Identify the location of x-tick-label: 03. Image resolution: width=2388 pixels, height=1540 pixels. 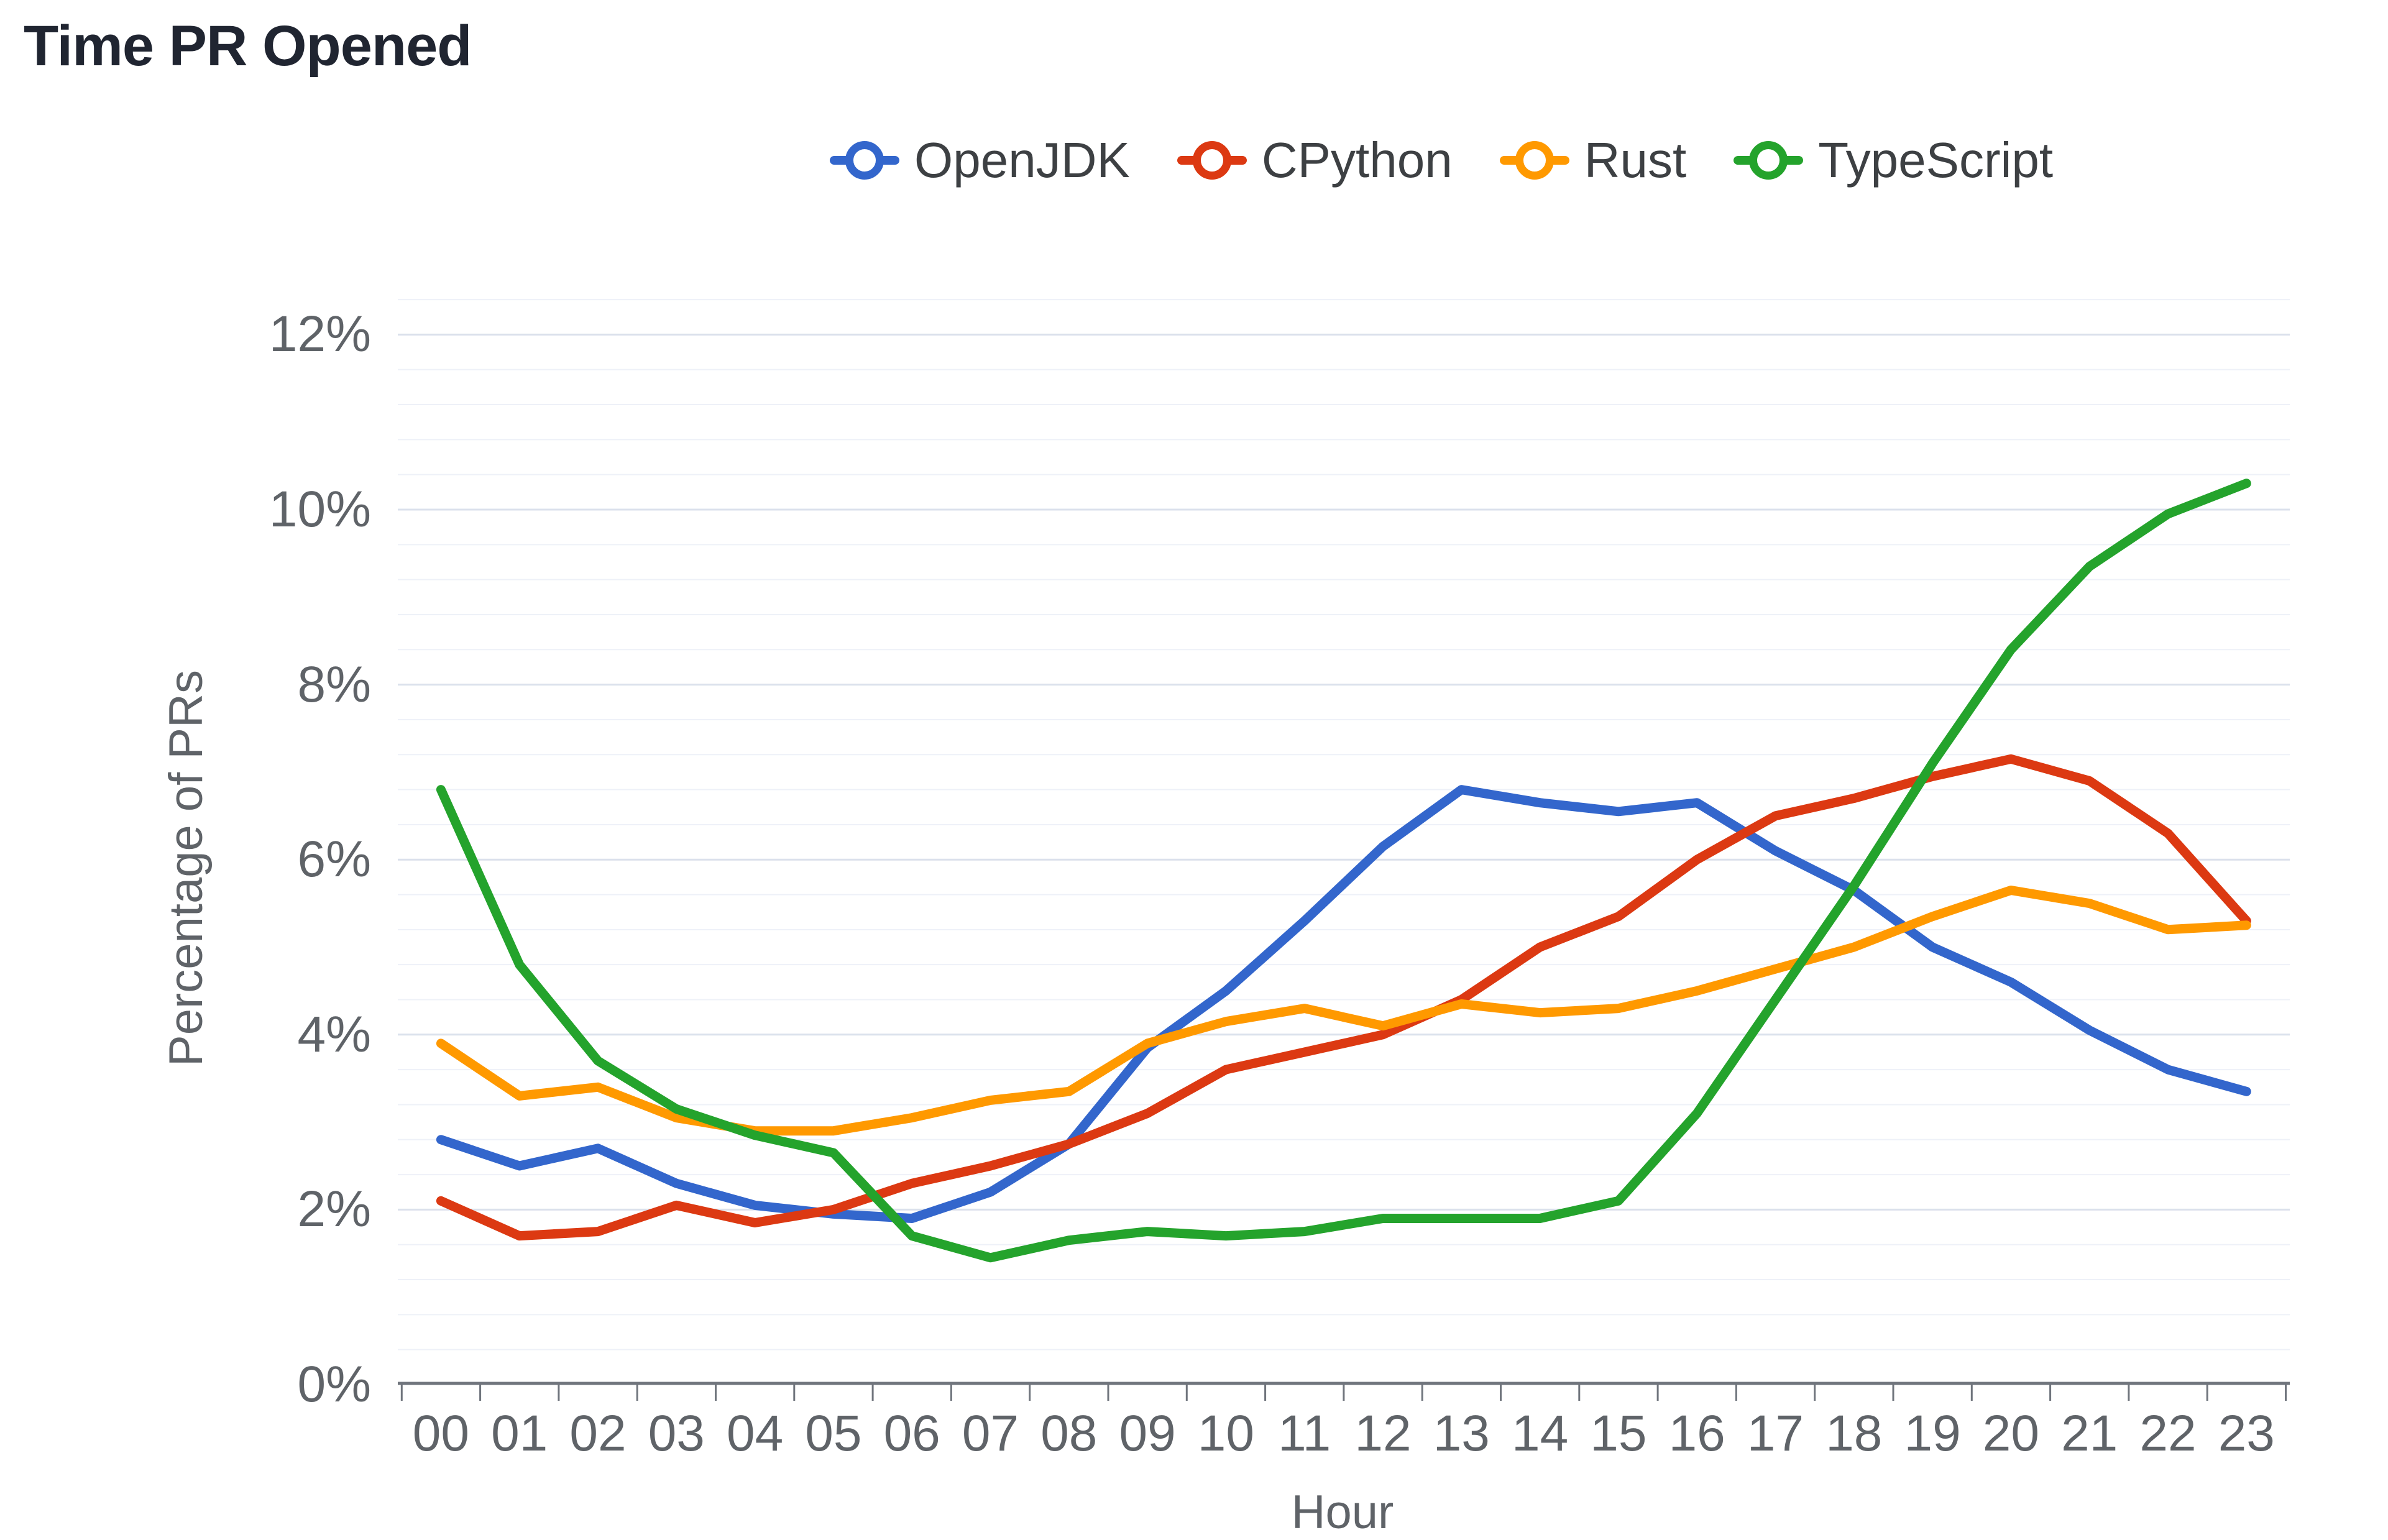
(676, 1434).